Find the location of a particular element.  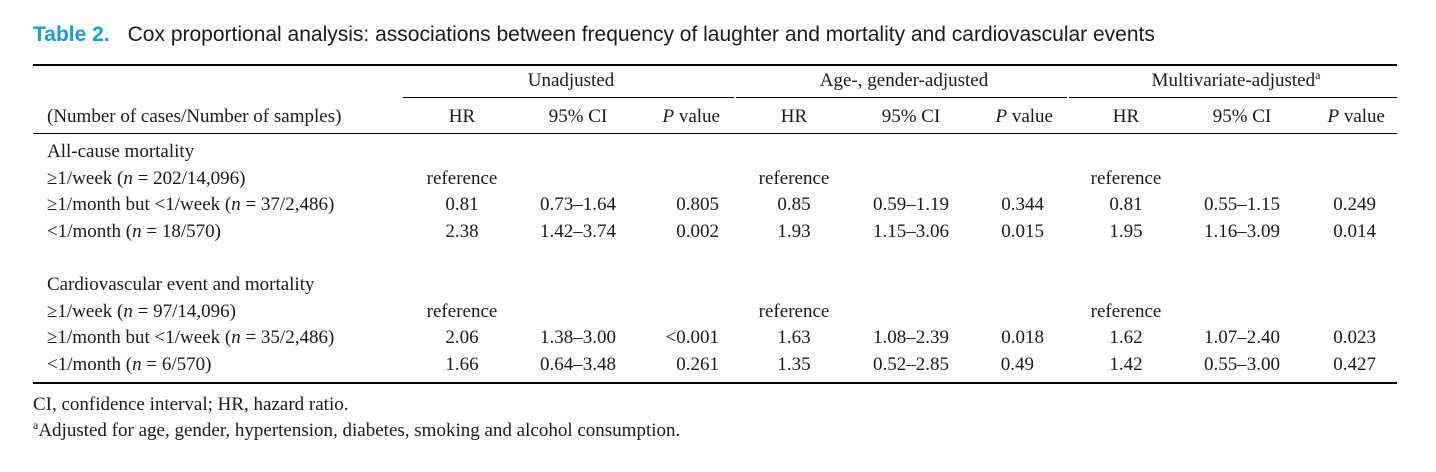

cell-hr: 1.66 is located at coordinates (462, 364).